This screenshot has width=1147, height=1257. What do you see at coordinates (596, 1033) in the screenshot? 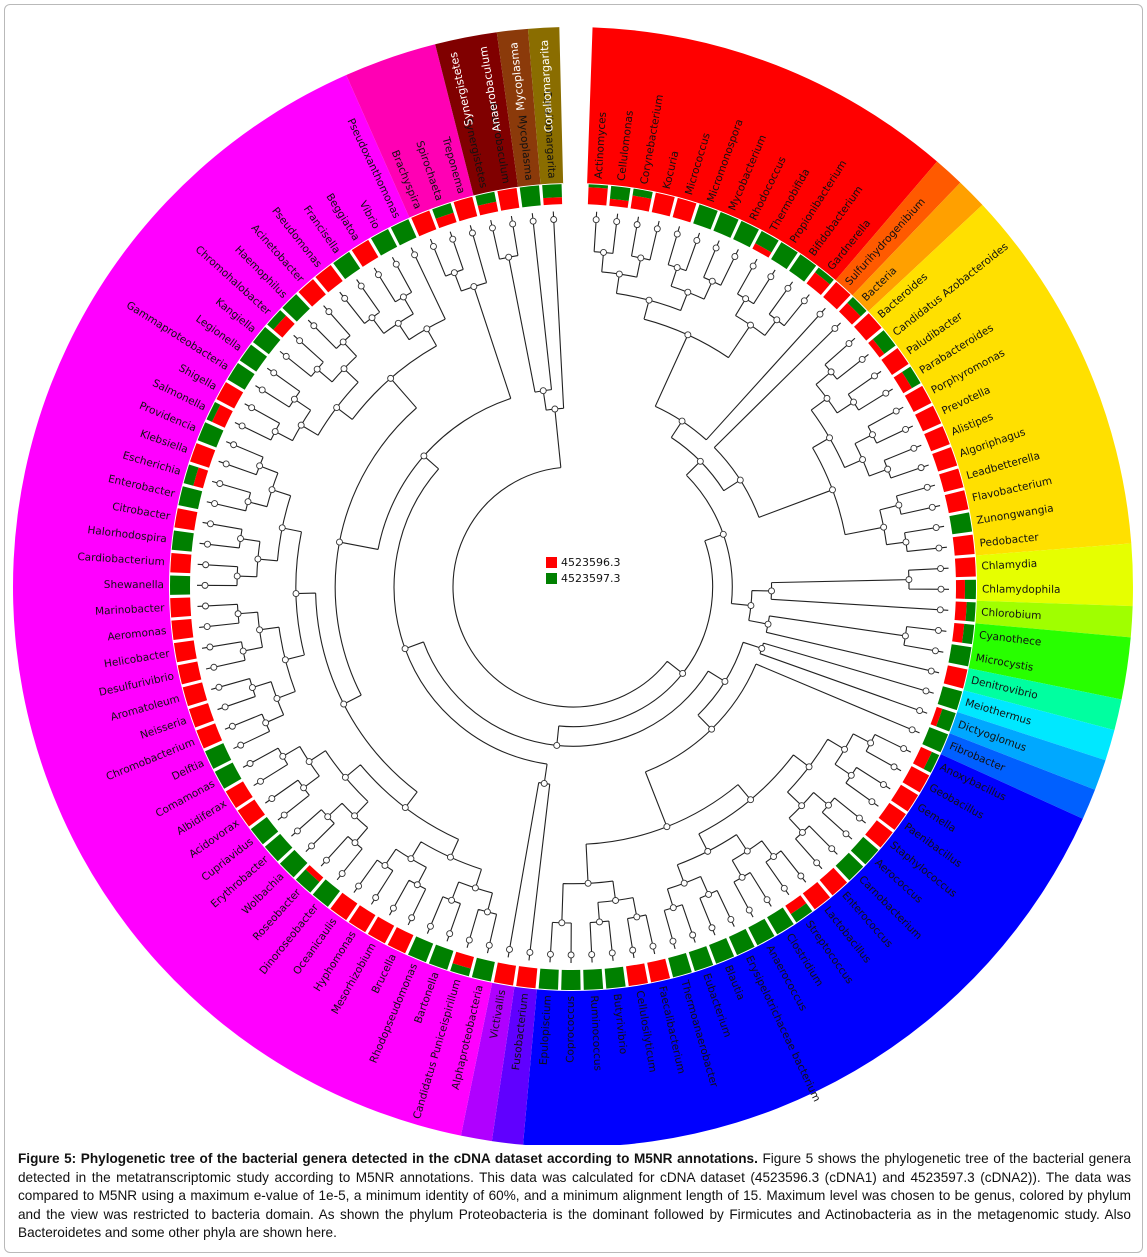
I see `genus-label: Ruminococcus` at bounding box center [596, 1033].